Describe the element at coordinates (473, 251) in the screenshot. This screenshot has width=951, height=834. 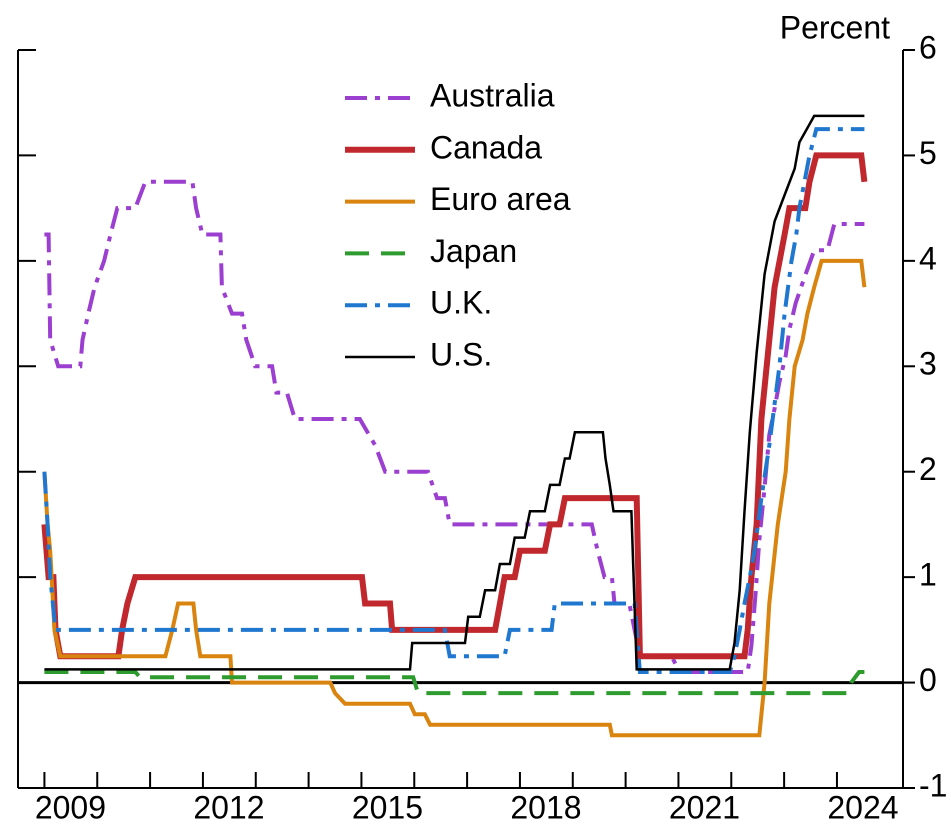
I see `legend-label: Japan` at that location.